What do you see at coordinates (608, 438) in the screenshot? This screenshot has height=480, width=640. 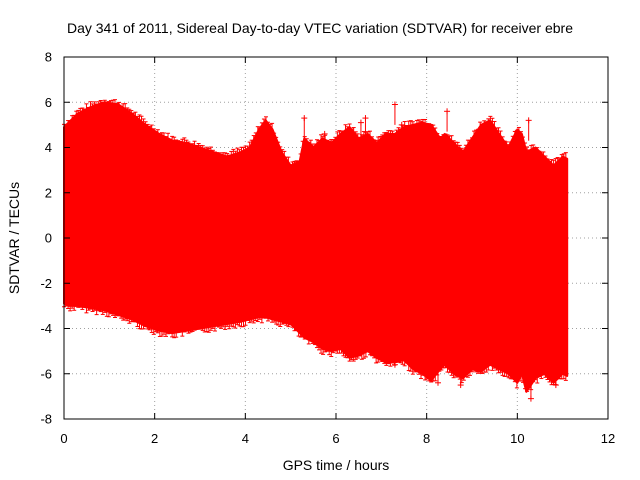 I see `x-tick-label: 12` at bounding box center [608, 438].